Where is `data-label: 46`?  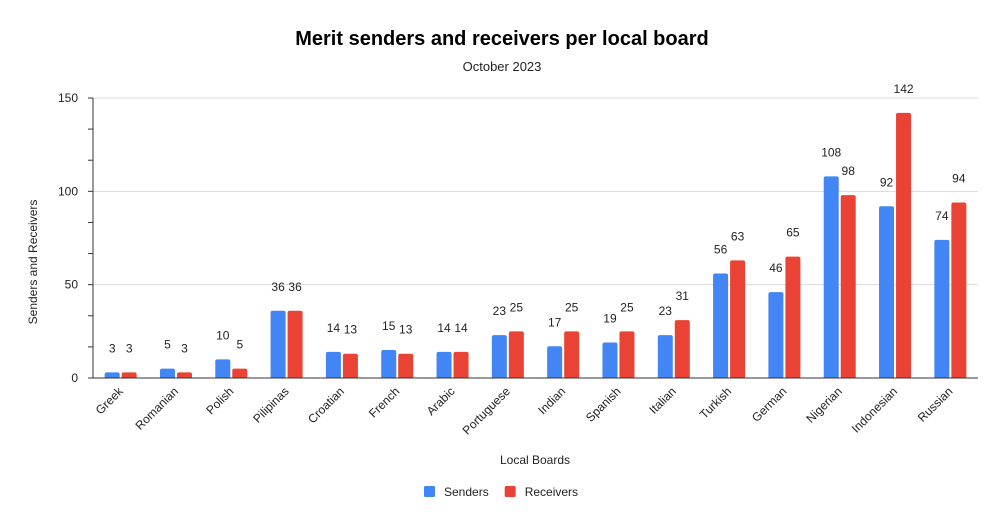 data-label: 46 is located at coordinates (776, 268).